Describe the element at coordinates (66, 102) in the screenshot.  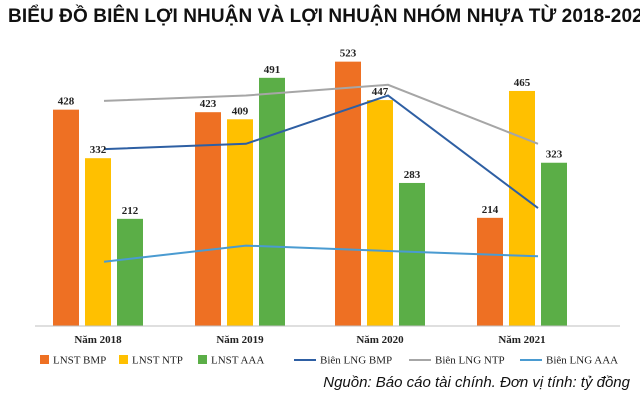
I see `data-label: 428` at that location.